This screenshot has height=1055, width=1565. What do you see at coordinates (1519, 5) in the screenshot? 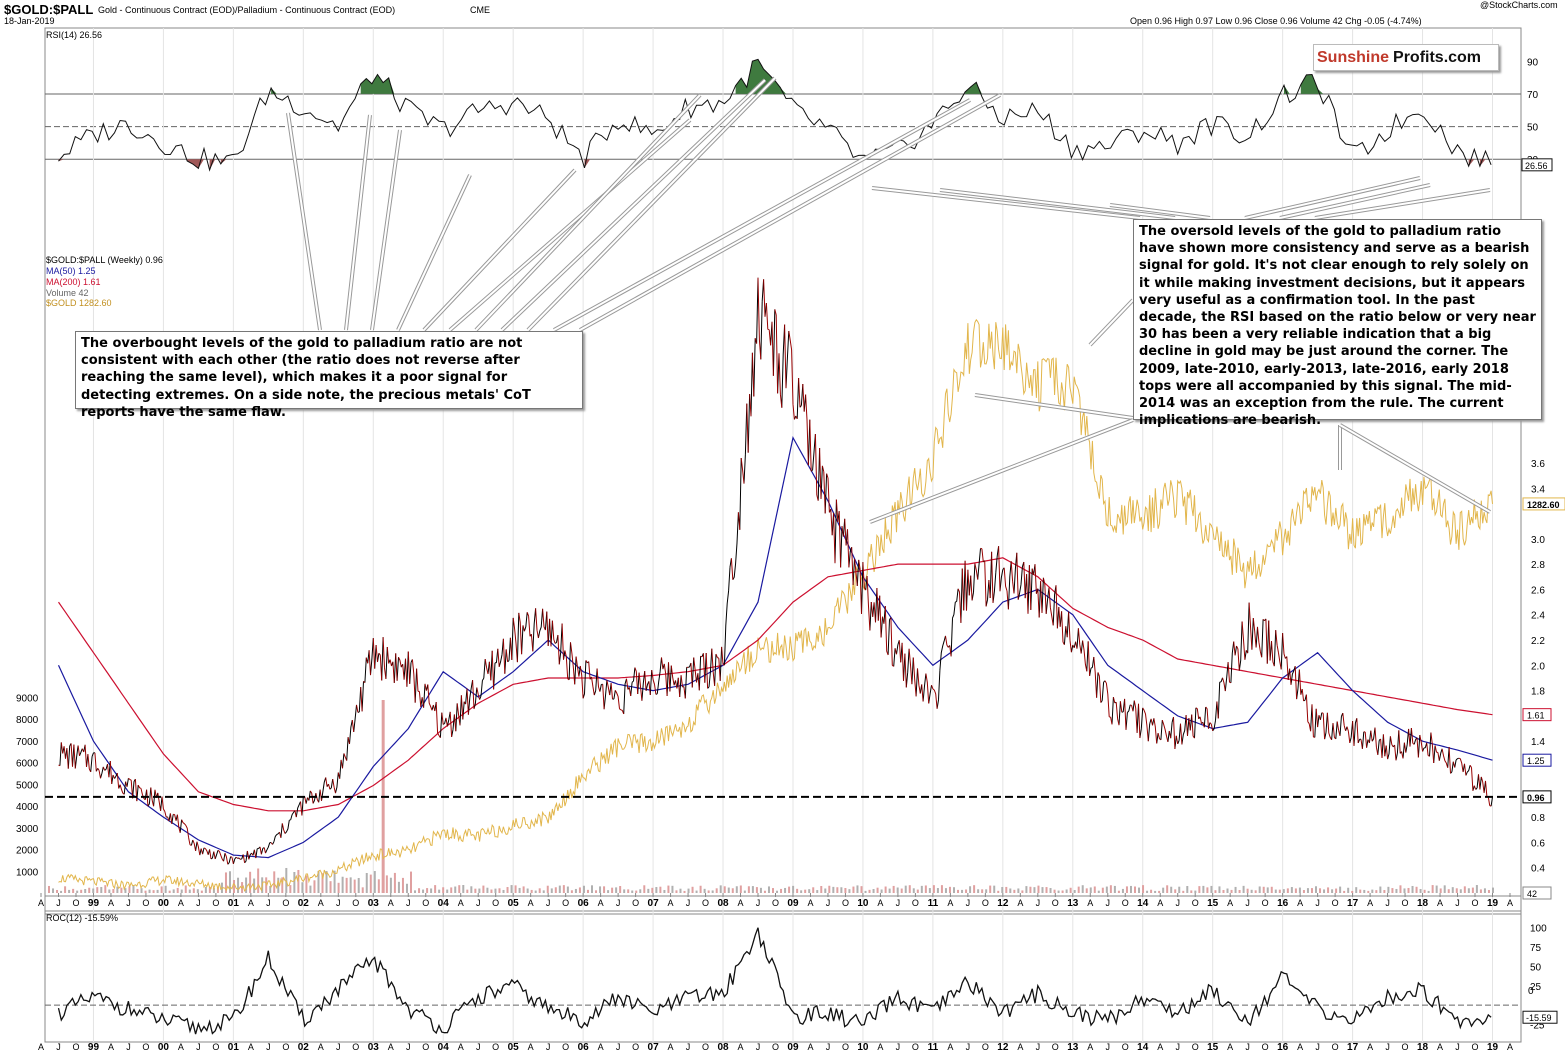
I see `watermark: @StockCharts.com` at bounding box center [1519, 5].